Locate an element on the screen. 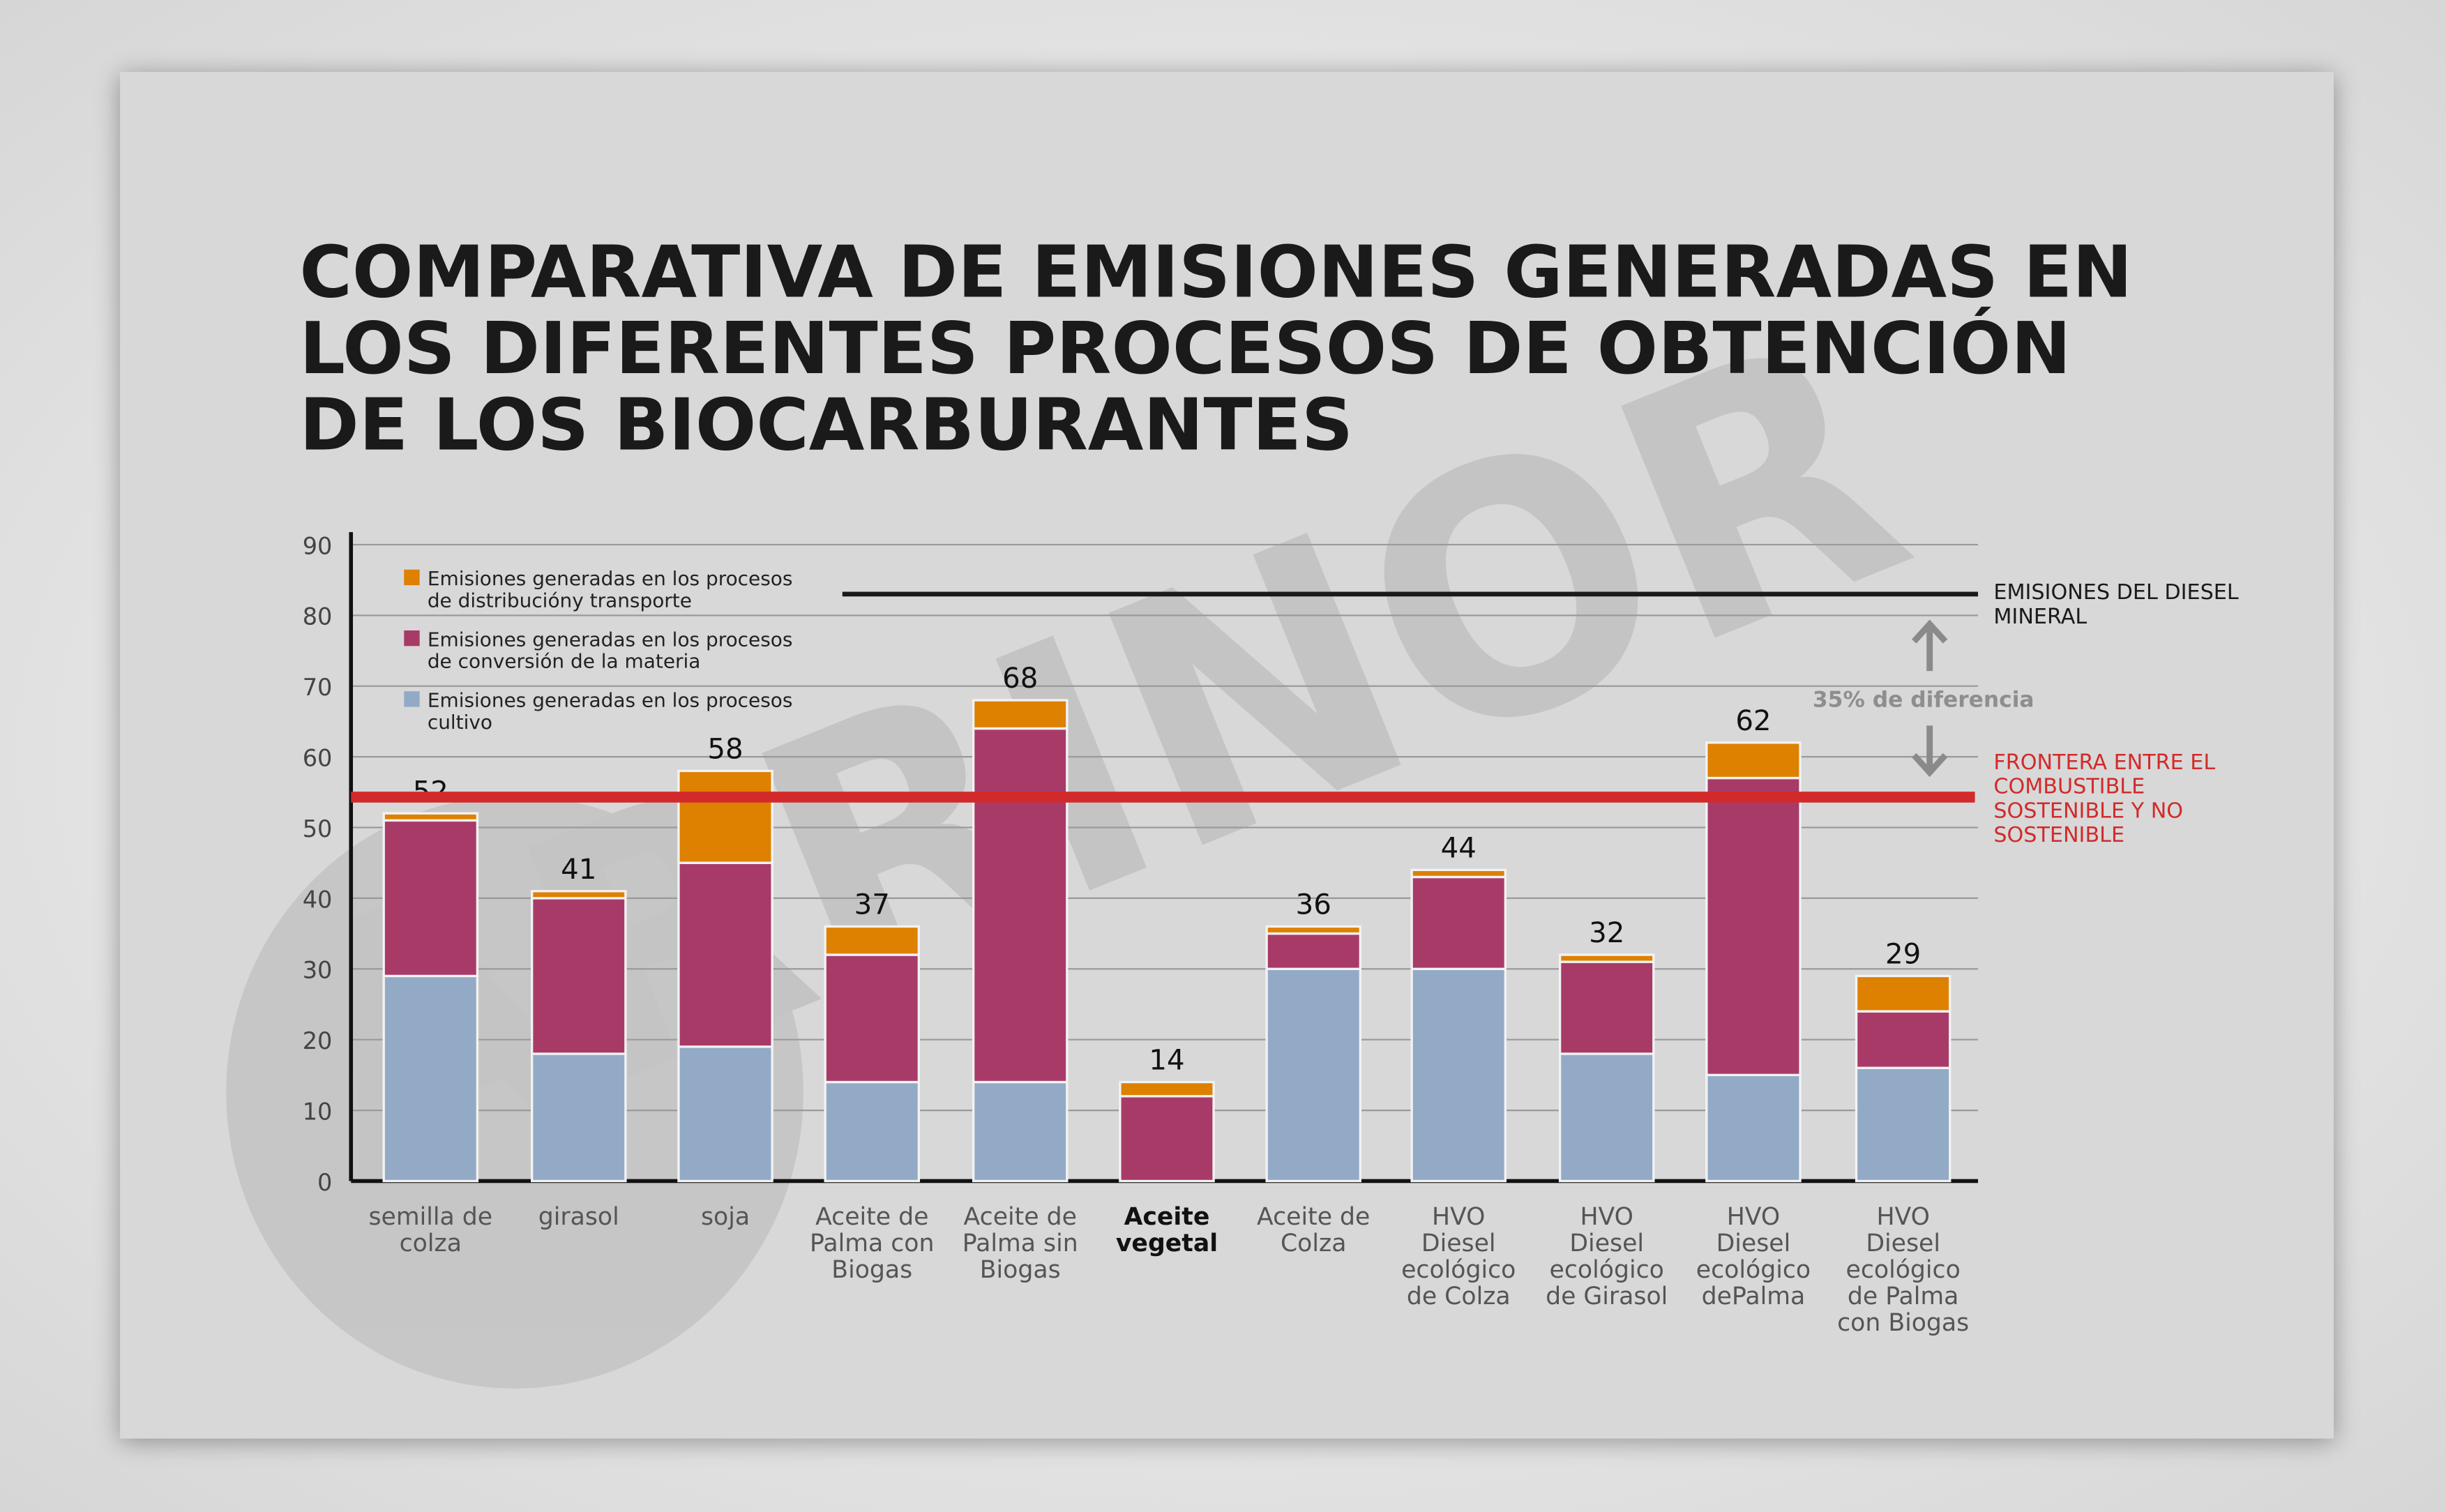 The height and width of the screenshot is (1512, 2446). y-tick-label: 90 is located at coordinates (318, 545).